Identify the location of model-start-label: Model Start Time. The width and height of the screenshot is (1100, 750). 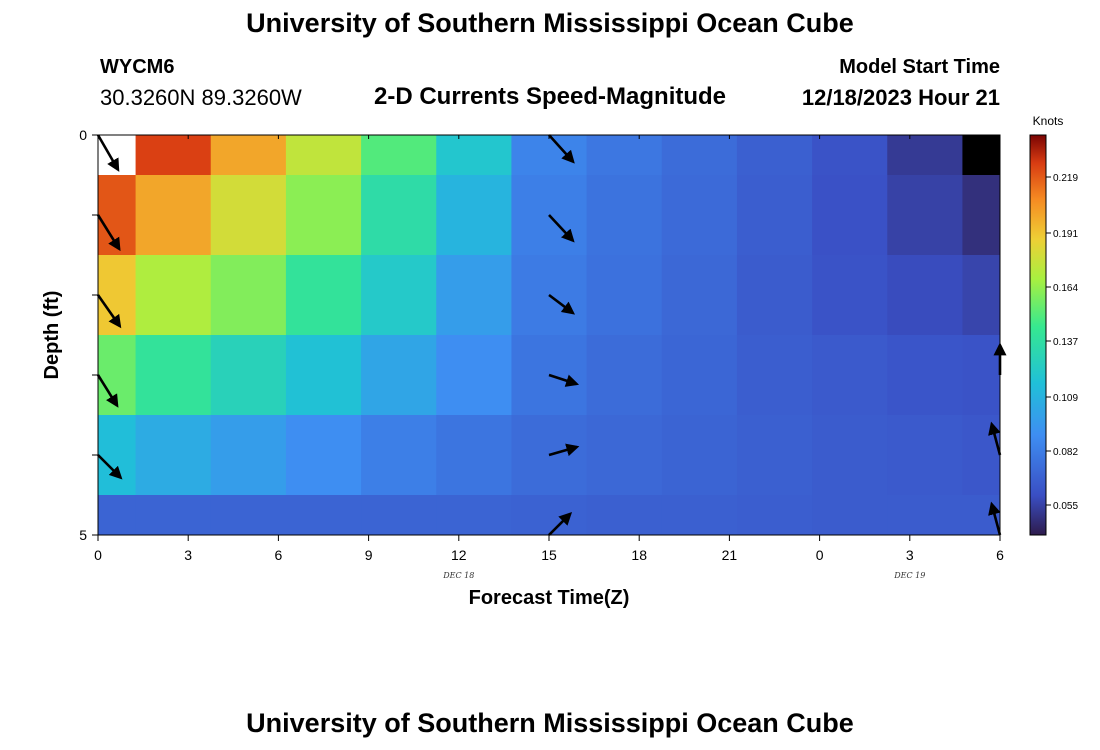
(919, 67).